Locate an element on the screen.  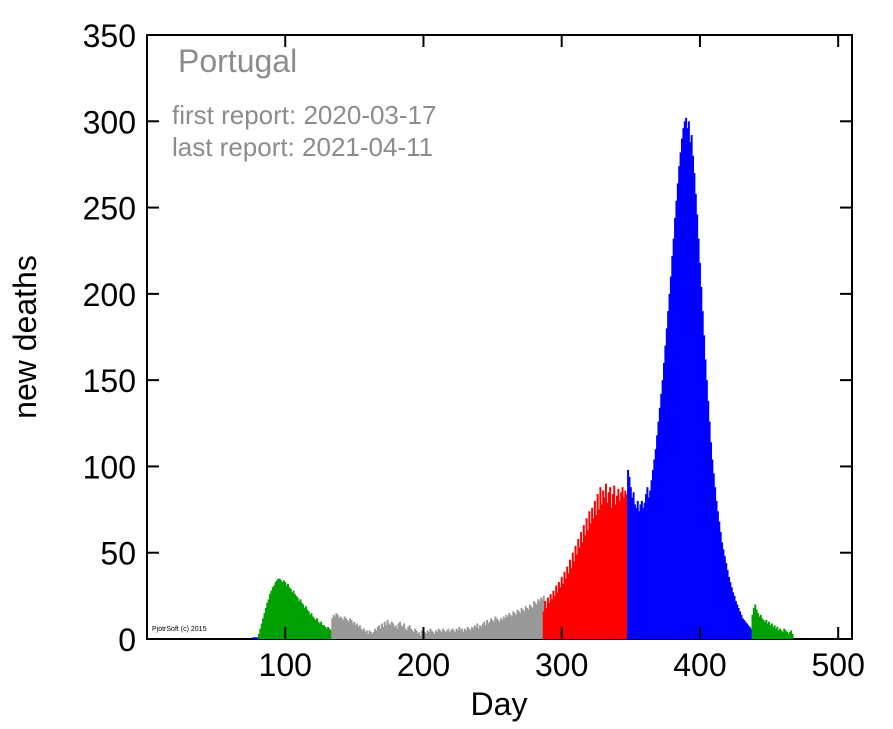
x-tick-label: 100 is located at coordinates (285, 665).